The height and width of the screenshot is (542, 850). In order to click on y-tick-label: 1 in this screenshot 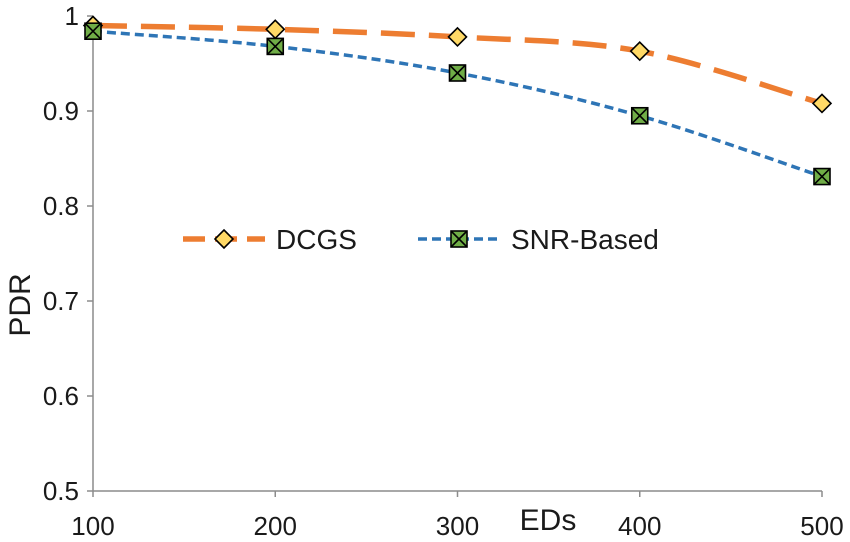, I will do `click(72, 16)`.